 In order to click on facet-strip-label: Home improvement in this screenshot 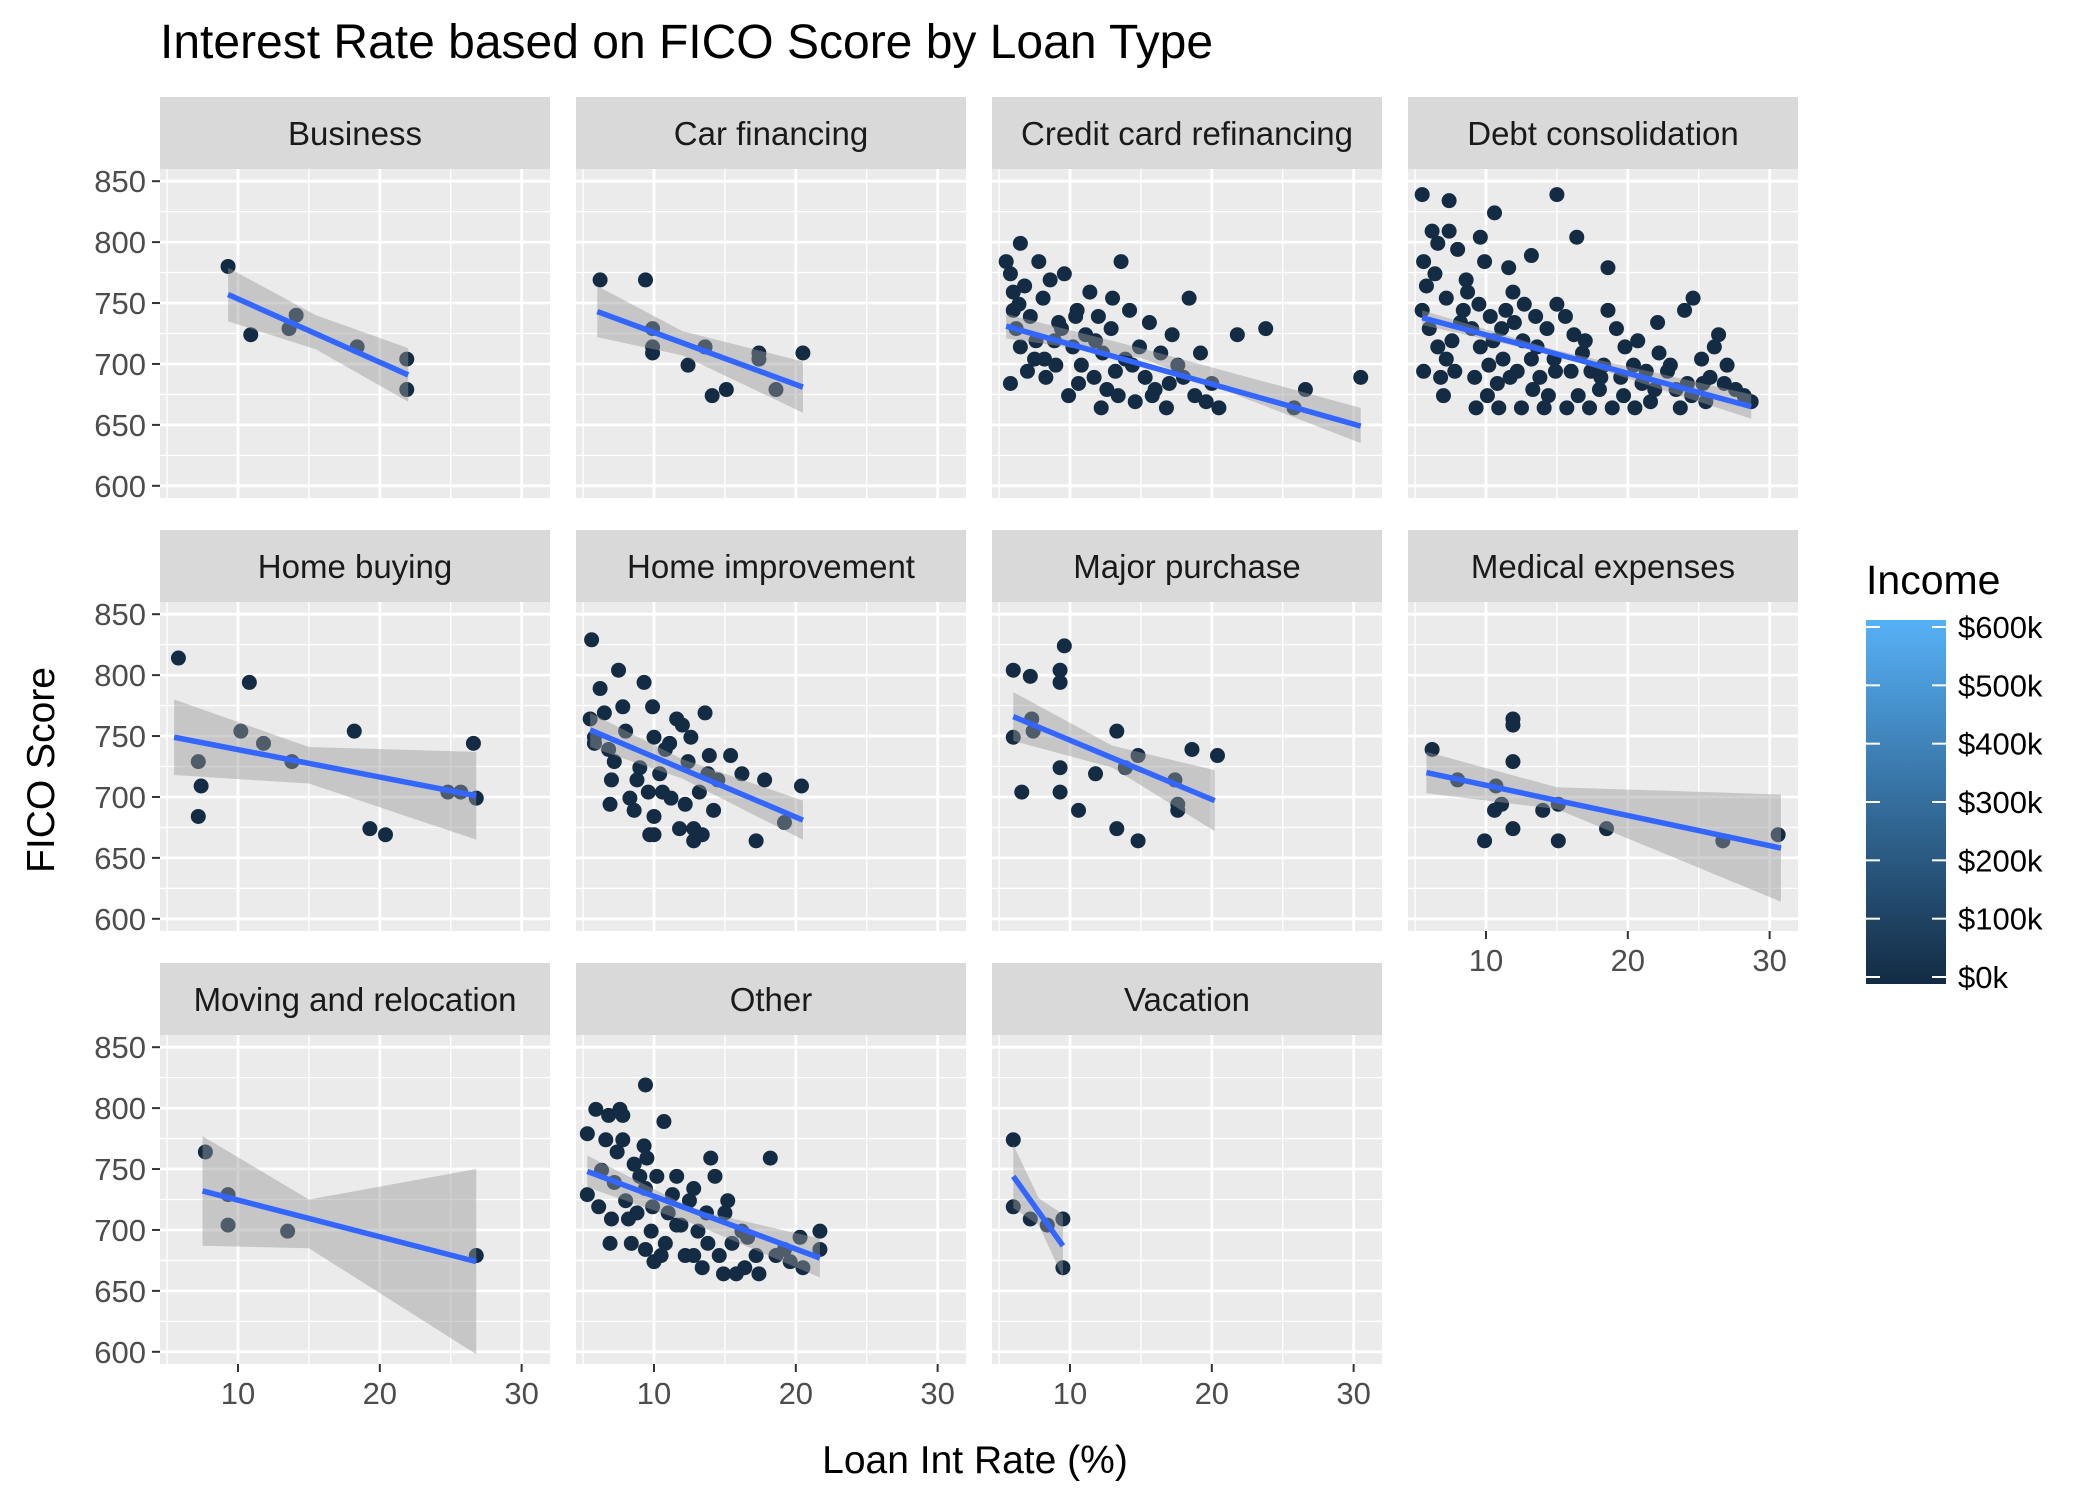, I will do `click(771, 566)`.